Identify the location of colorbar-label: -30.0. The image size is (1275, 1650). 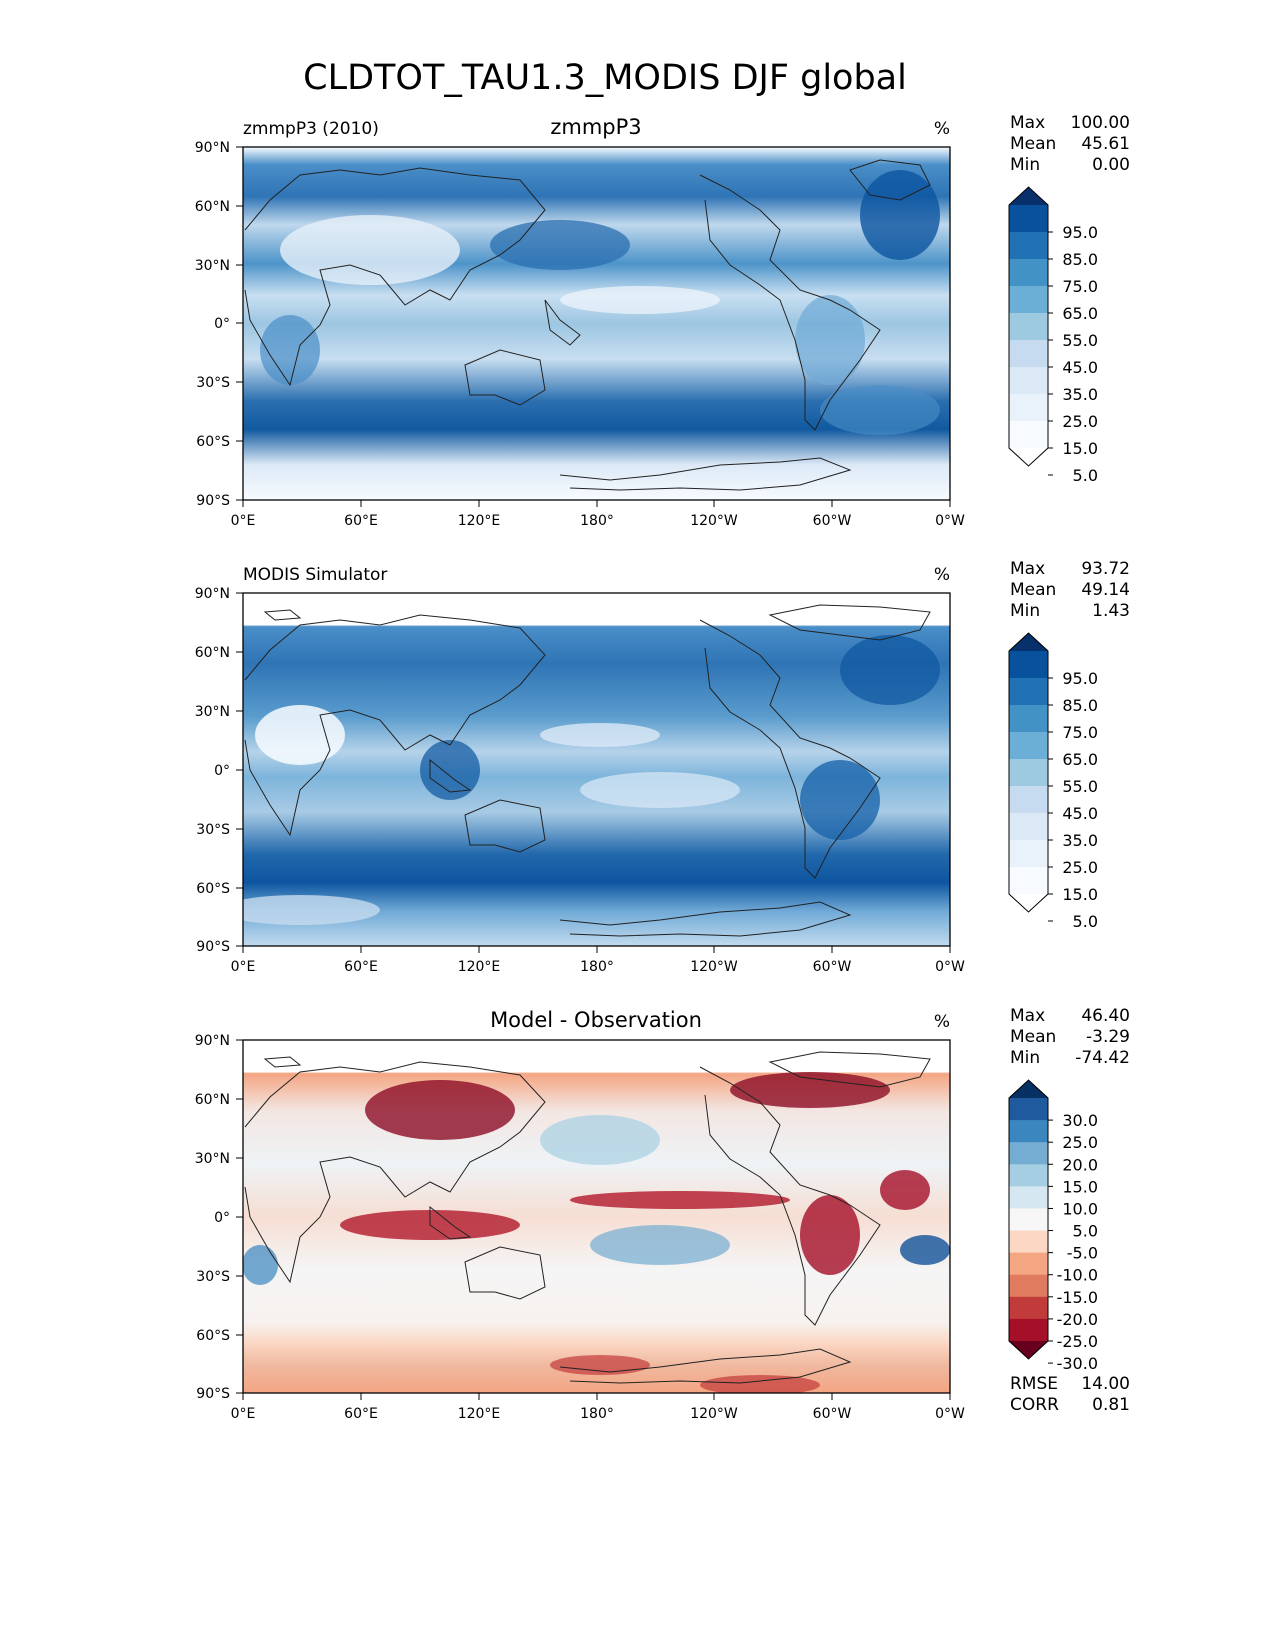
(1077, 1363).